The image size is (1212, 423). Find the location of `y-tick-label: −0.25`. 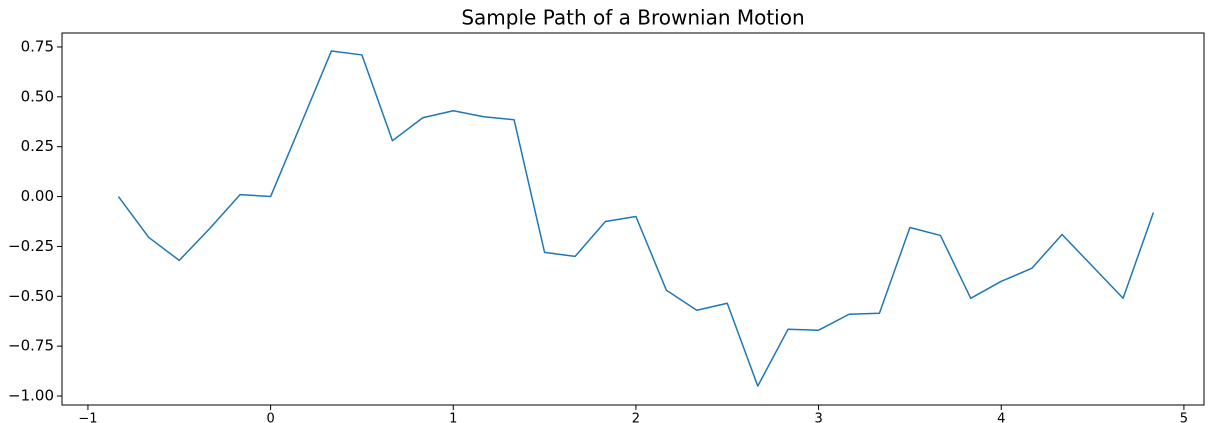

y-tick-label: −0.25 is located at coordinates (31, 246).